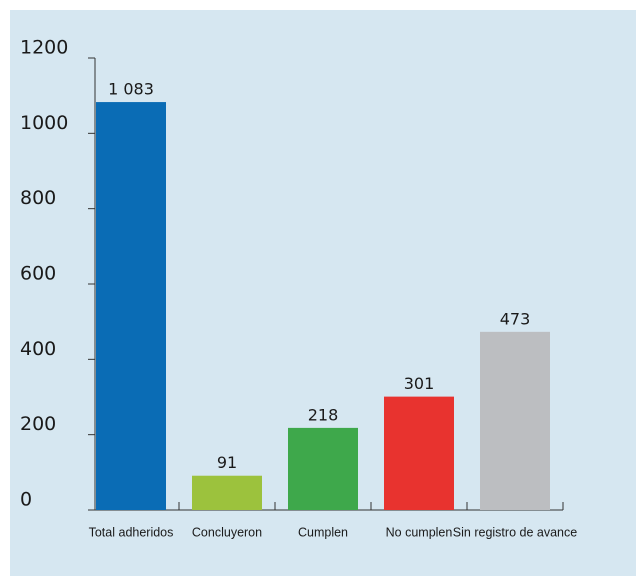 The image size is (636, 581). What do you see at coordinates (38, 424) in the screenshot?
I see `y-tick-label: 200` at bounding box center [38, 424].